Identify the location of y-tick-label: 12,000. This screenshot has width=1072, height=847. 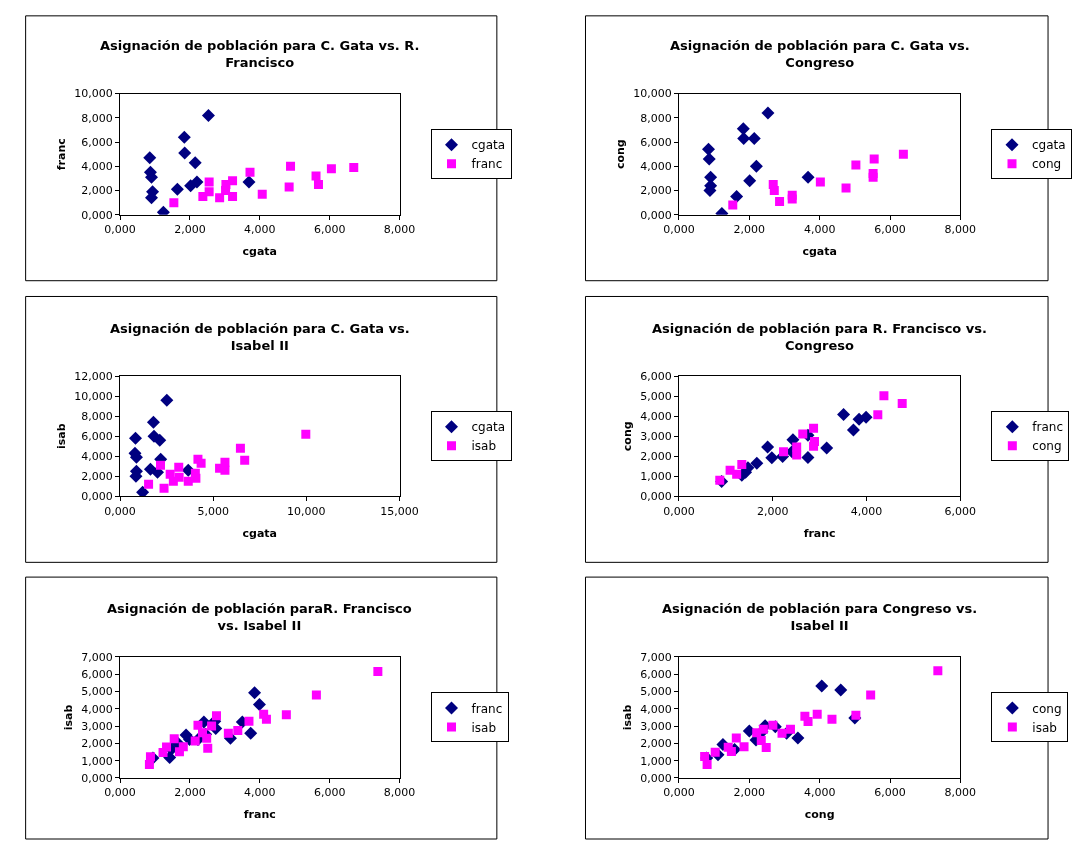
(93, 377).